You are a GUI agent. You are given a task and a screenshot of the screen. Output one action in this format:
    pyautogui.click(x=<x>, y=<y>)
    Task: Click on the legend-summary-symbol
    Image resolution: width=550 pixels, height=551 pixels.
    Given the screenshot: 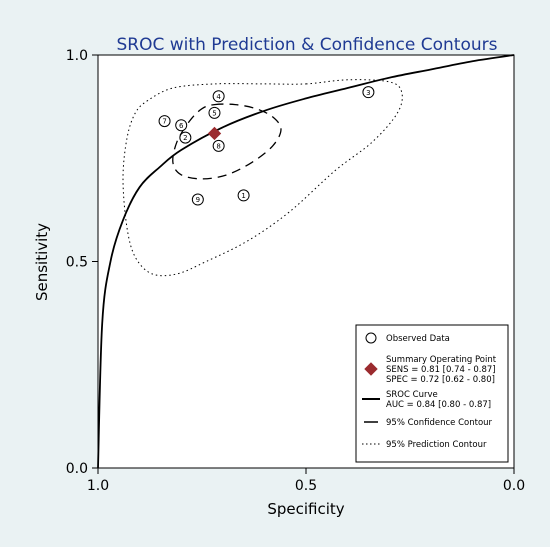 What is the action you would take?
    pyautogui.click(x=371, y=369)
    